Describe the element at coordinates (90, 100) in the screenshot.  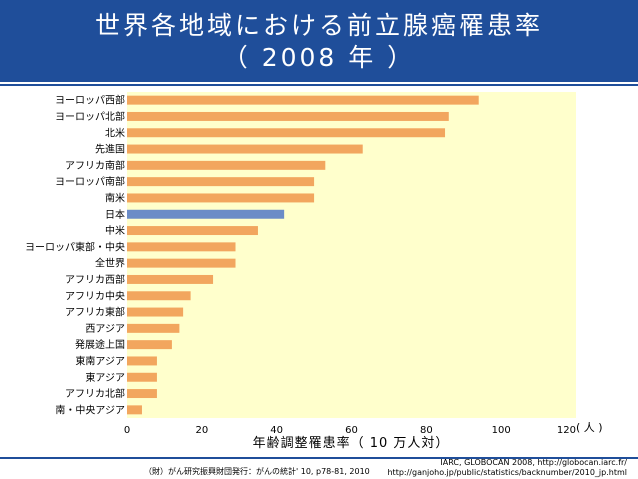
I see `category-label: ヨーロッパ西部` at that location.